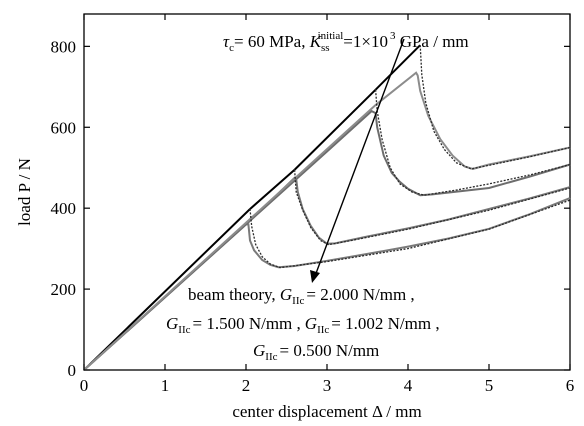 Image resolution: width=584 pixels, height=426 pixels. Describe the element at coordinates (315, 276) in the screenshot. I see `arrow-head` at that location.